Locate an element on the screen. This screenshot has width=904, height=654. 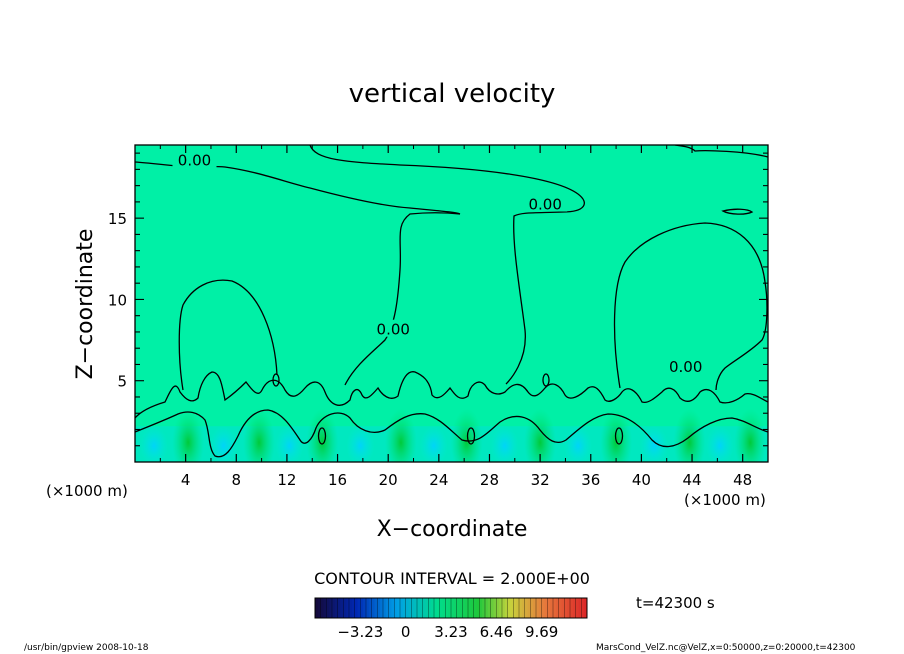
x-tick-label: 8 is located at coordinates (237, 480).